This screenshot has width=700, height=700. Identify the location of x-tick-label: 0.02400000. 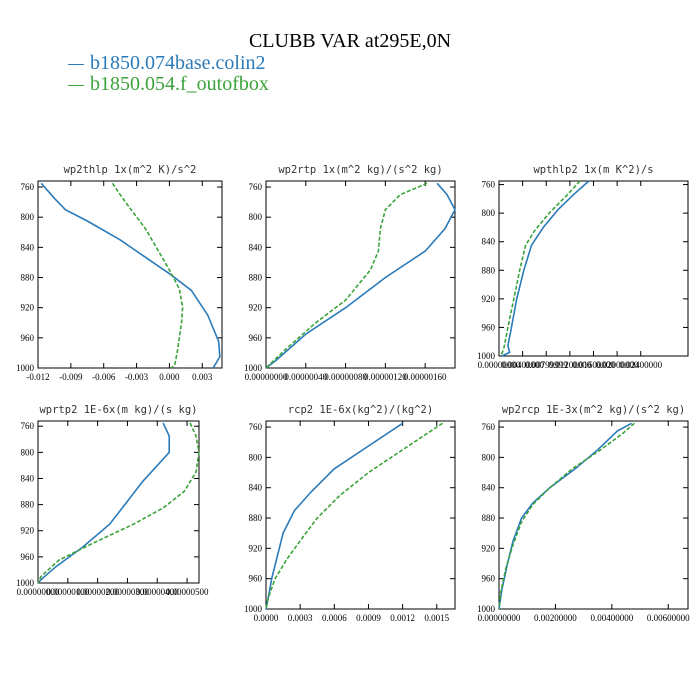
(640, 365).